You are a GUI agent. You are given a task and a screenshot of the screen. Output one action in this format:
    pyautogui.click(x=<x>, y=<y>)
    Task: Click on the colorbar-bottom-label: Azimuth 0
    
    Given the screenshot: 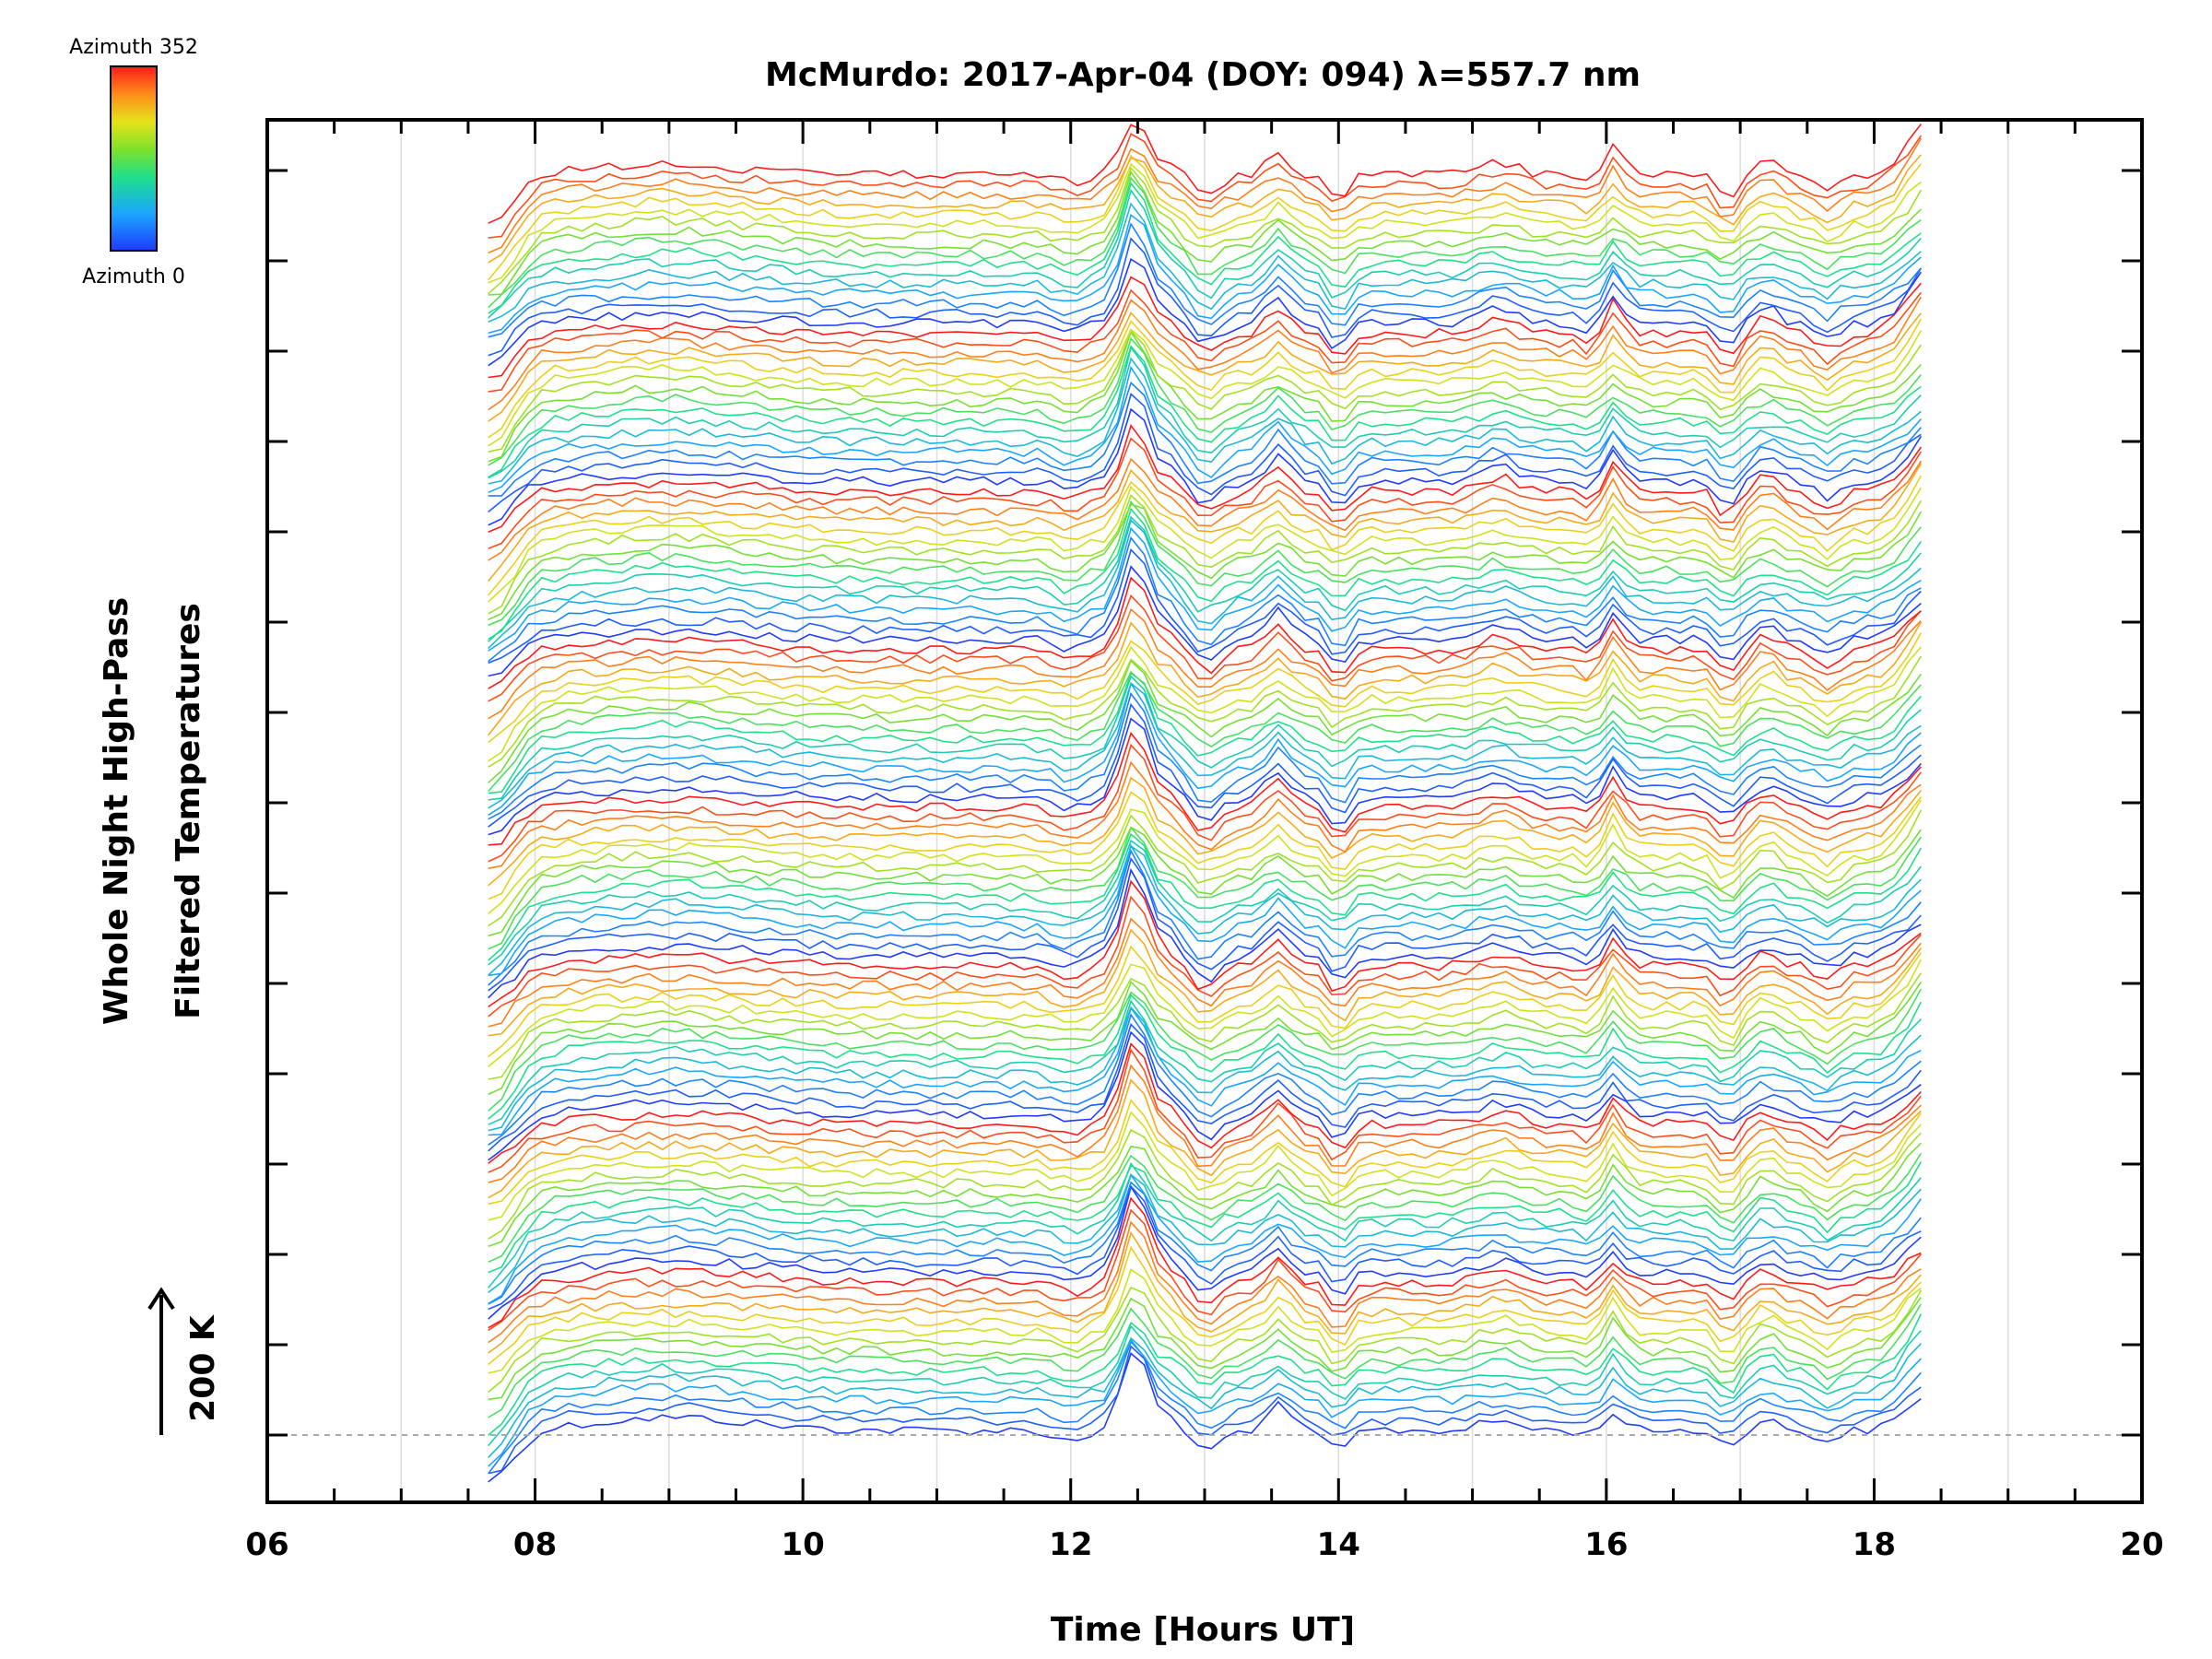 What is the action you would take?
    pyautogui.click(x=133, y=276)
    